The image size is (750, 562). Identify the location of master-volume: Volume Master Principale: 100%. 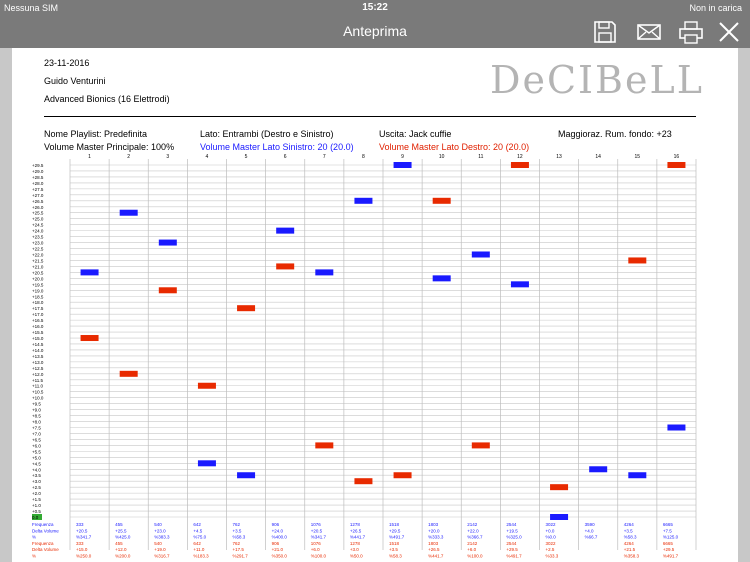
(109, 147).